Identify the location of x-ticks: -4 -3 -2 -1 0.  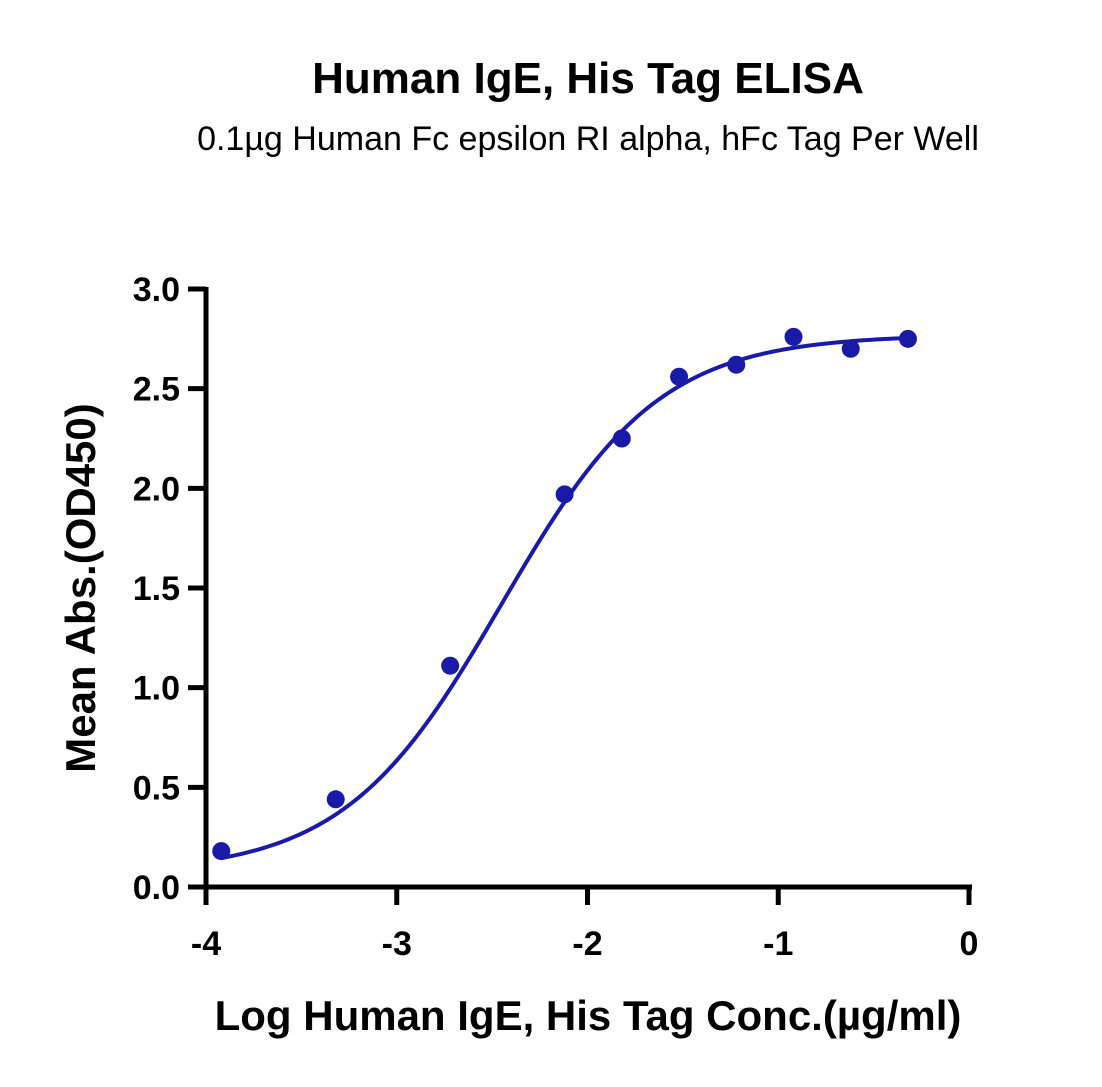
(585, 925).